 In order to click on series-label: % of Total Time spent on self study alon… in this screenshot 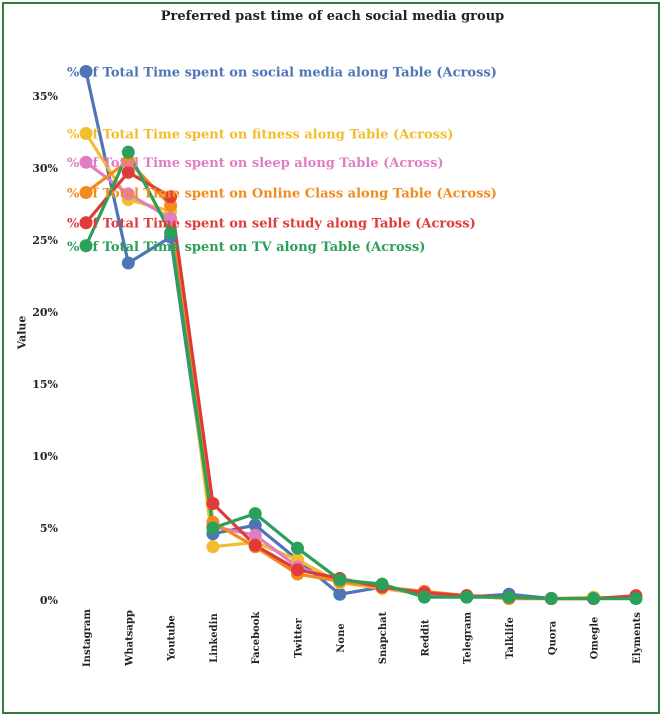, I will do `click(271, 224)`.